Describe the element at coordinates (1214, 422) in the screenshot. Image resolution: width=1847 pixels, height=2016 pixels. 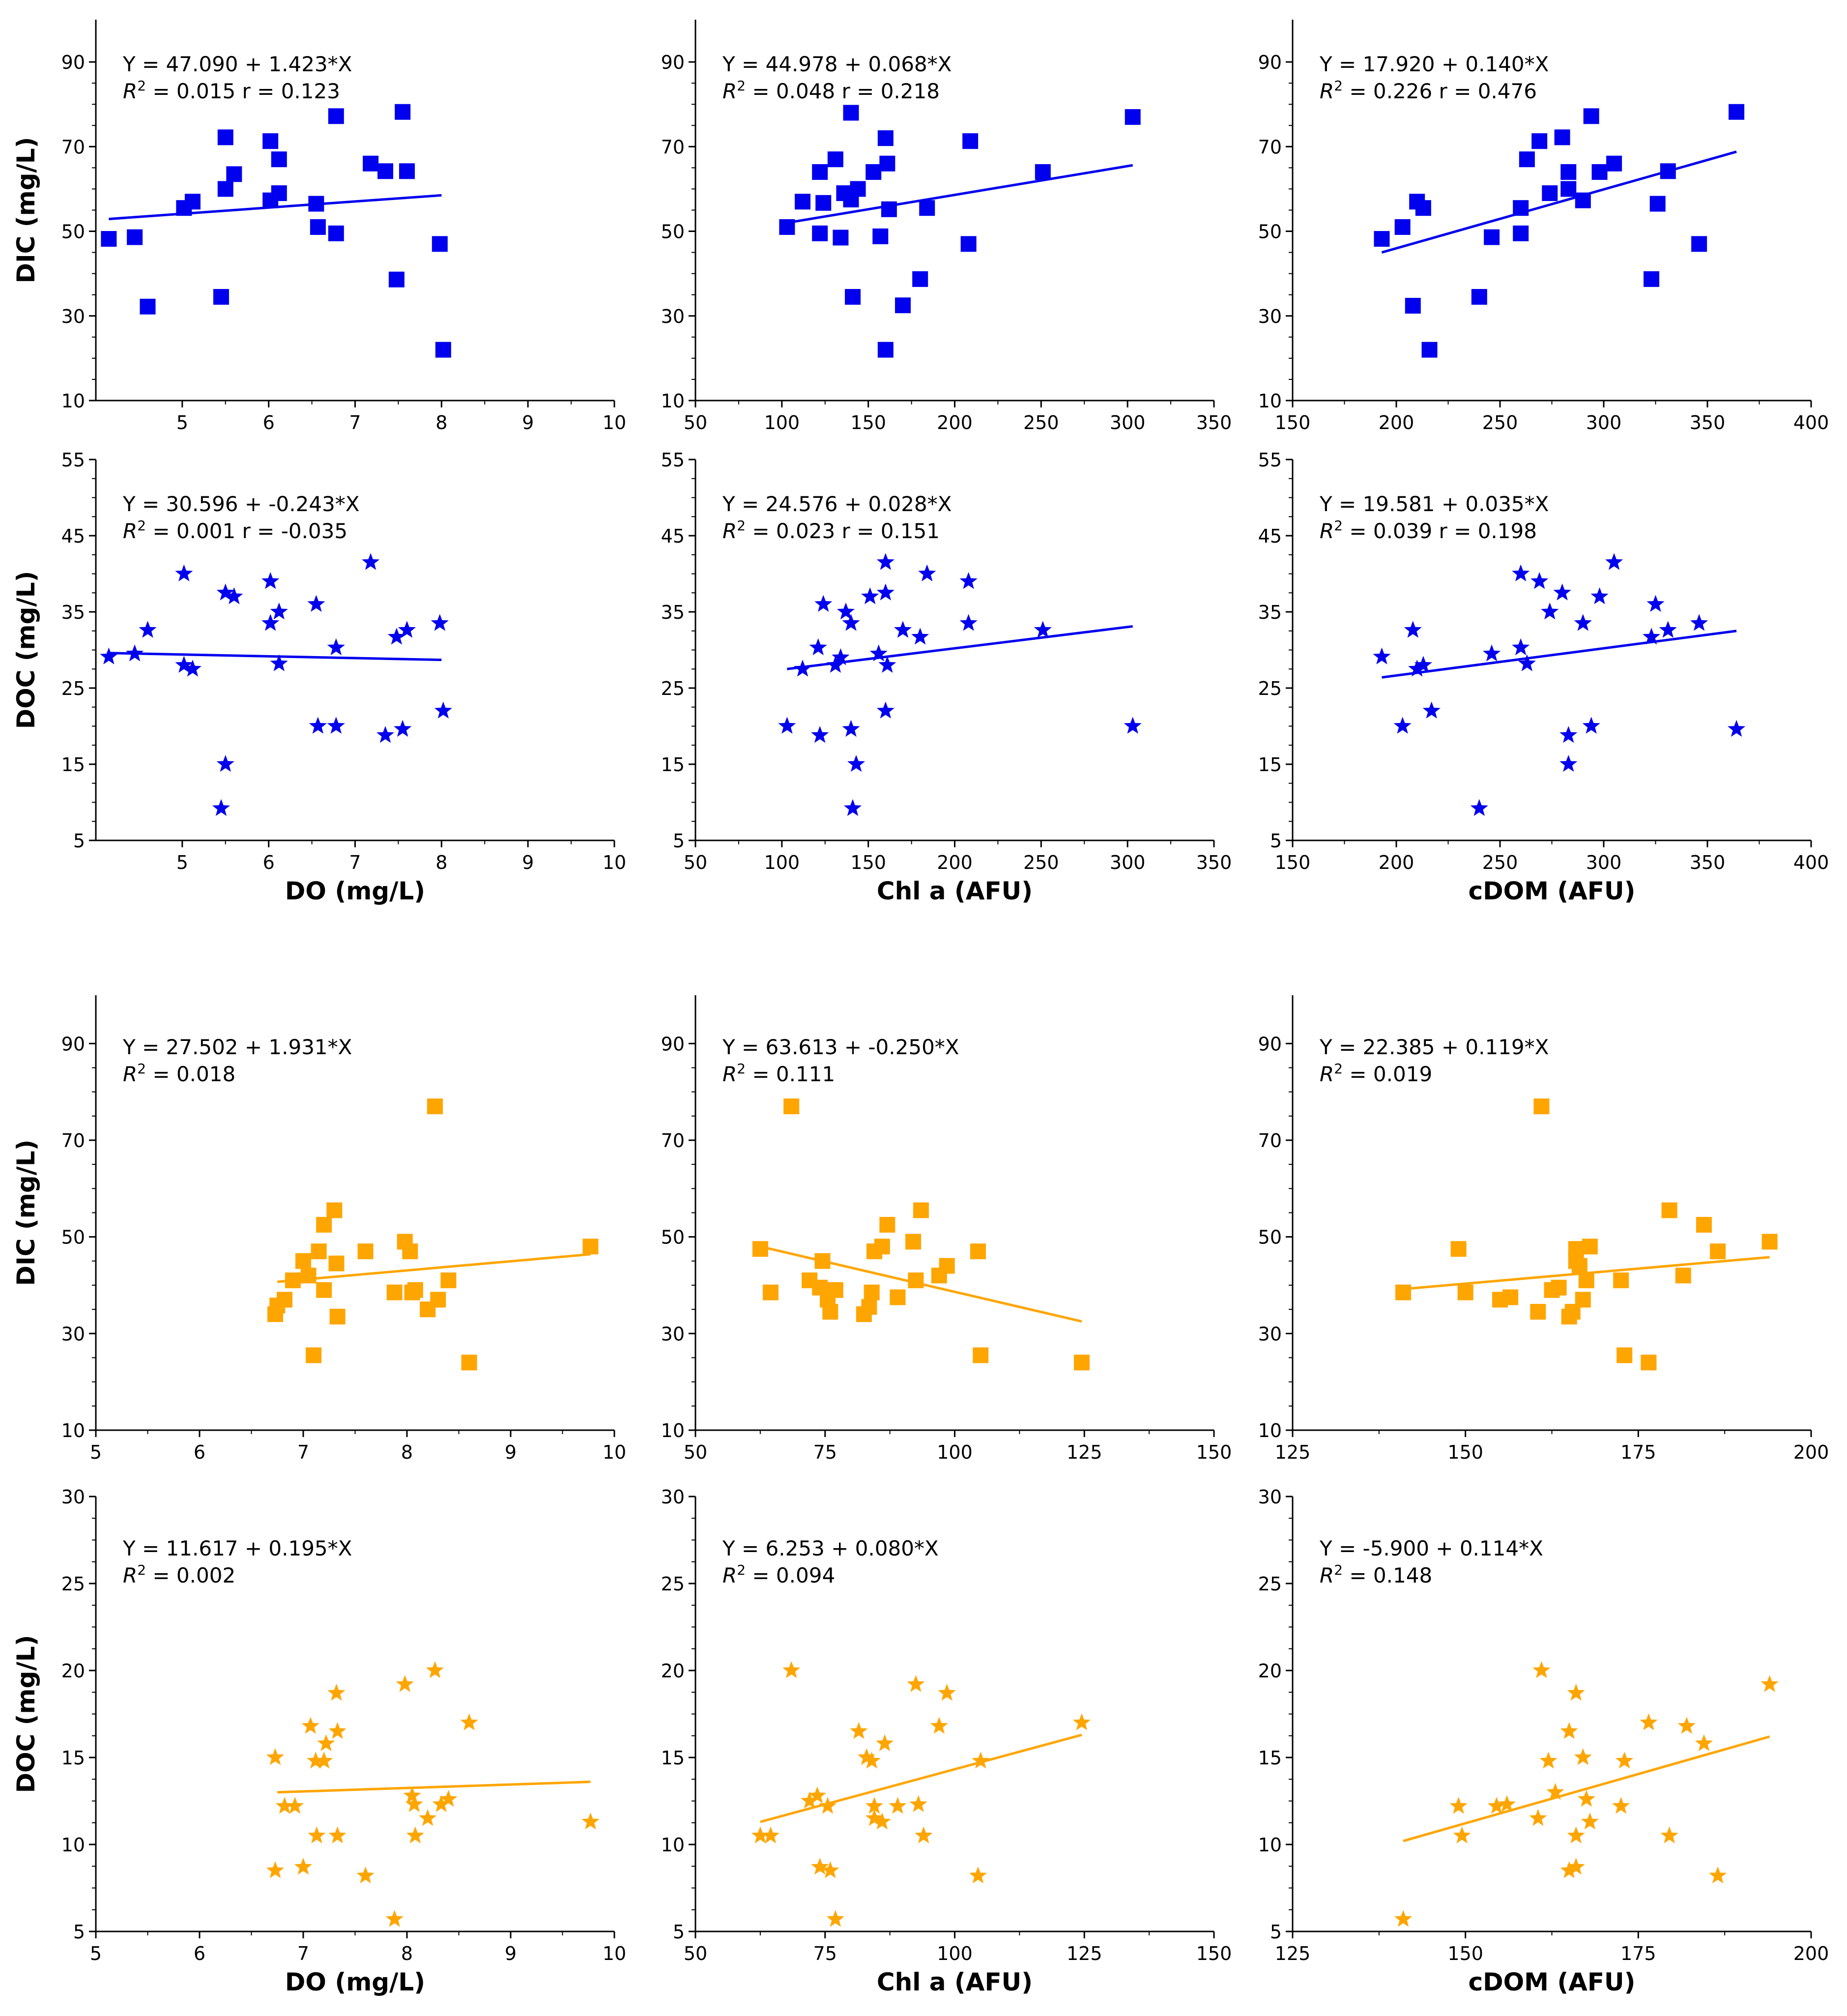
I see `x-tick-label: 350` at that location.